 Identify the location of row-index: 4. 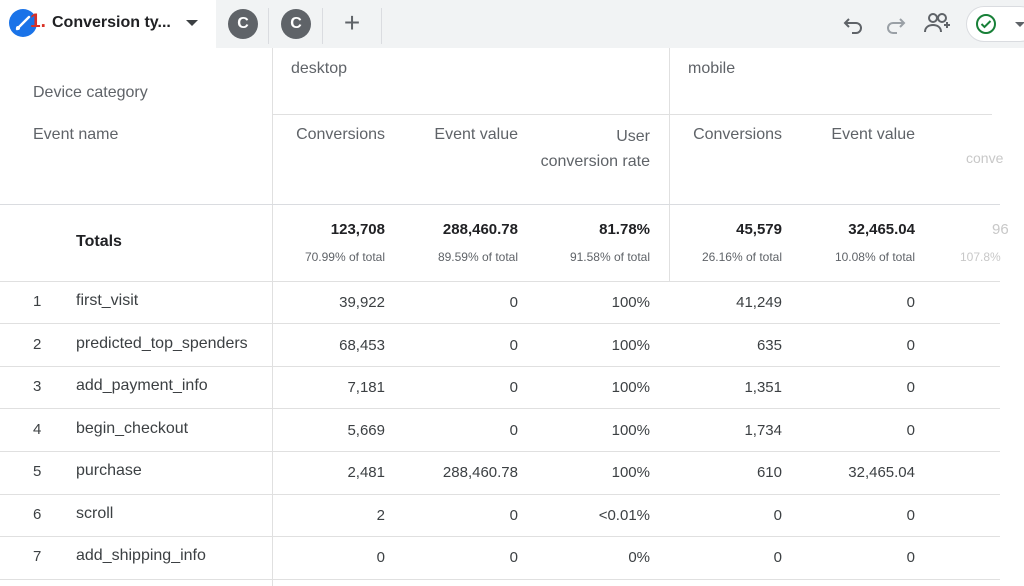
(37, 429).